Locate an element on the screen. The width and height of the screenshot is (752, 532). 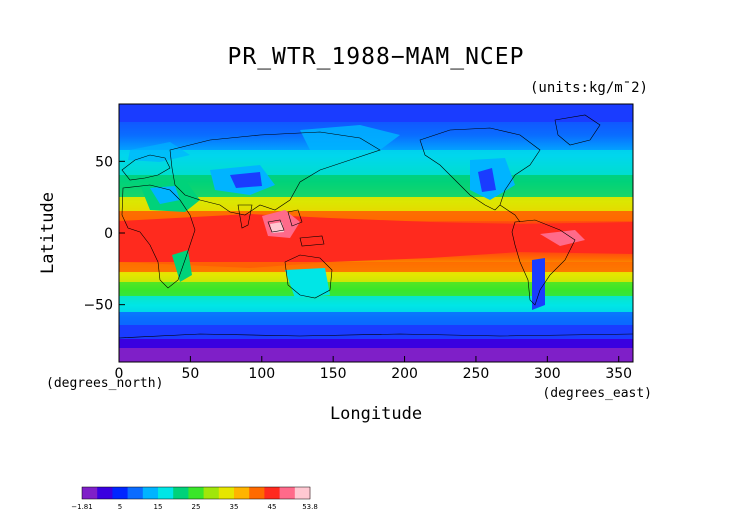
colorbar-label: 45 is located at coordinates (272, 507).